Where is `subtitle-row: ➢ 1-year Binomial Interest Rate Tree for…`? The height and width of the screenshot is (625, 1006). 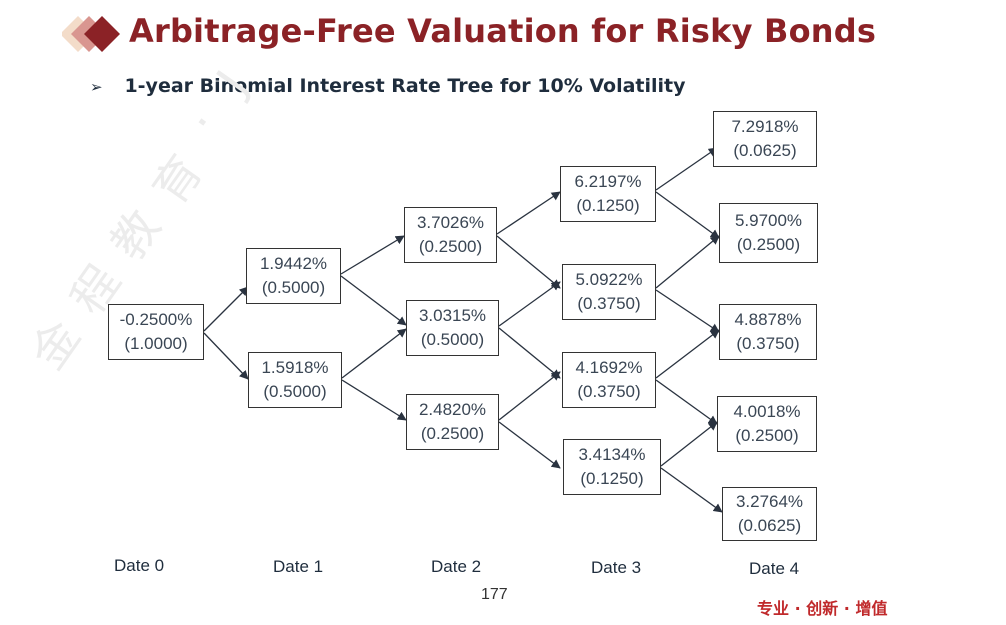
subtitle-row: ➢ 1-year Binomial Interest Rate Tree for… is located at coordinates (388, 86).